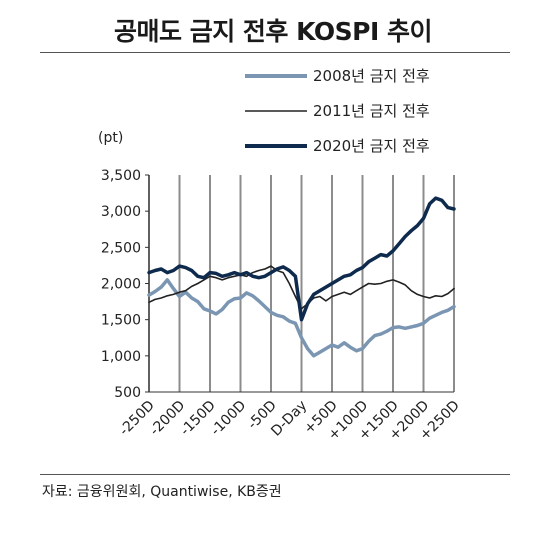  I want to click on legend: 2008년 금지 전후 2011년 금지 전후 2020년 금지 전후, so click(337, 110).